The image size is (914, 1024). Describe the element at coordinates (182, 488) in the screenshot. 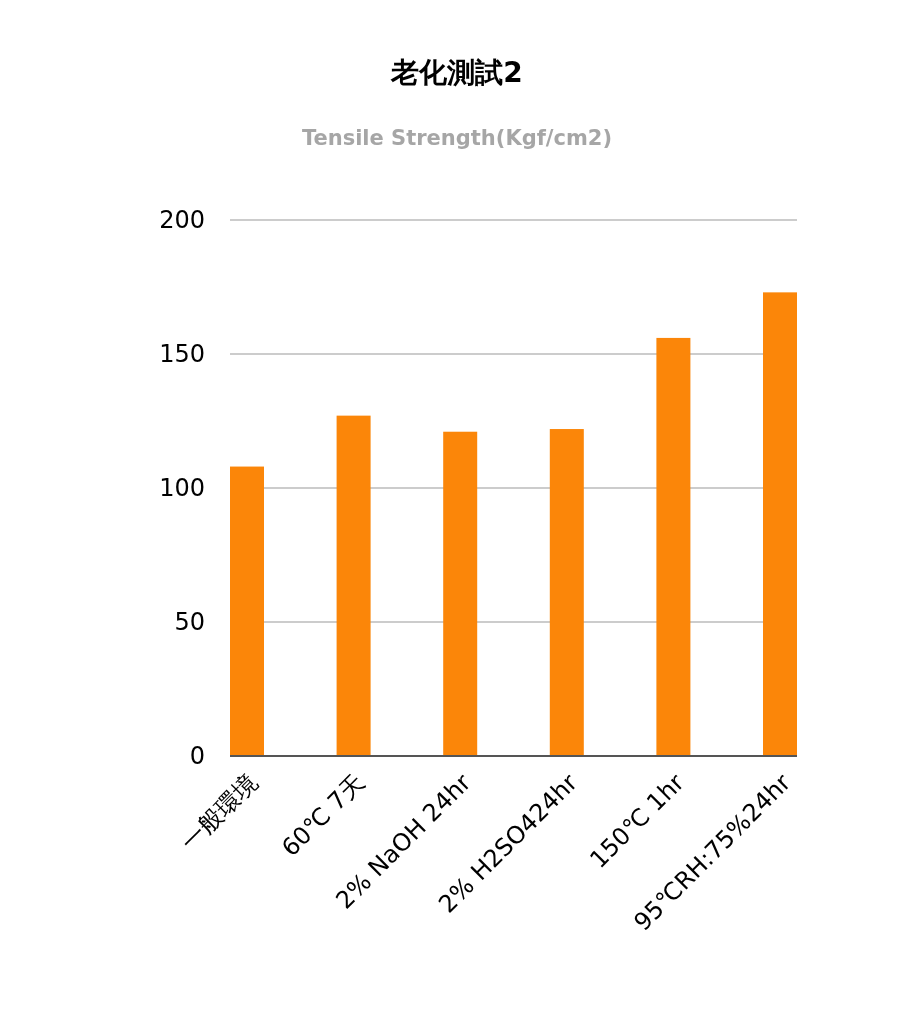

I see `y-tick-label: 100` at that location.